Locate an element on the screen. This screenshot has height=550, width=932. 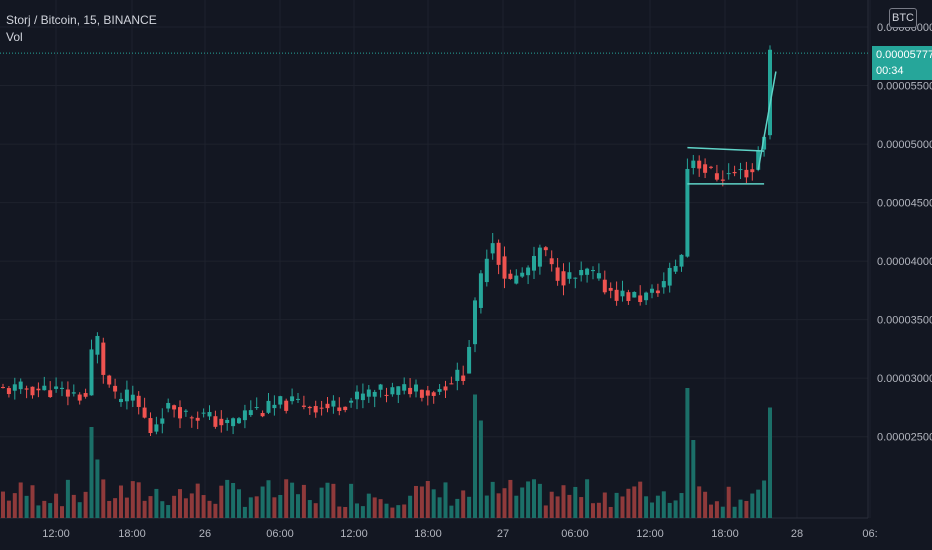
volume-indicator-label: Vol is located at coordinates (14, 37).